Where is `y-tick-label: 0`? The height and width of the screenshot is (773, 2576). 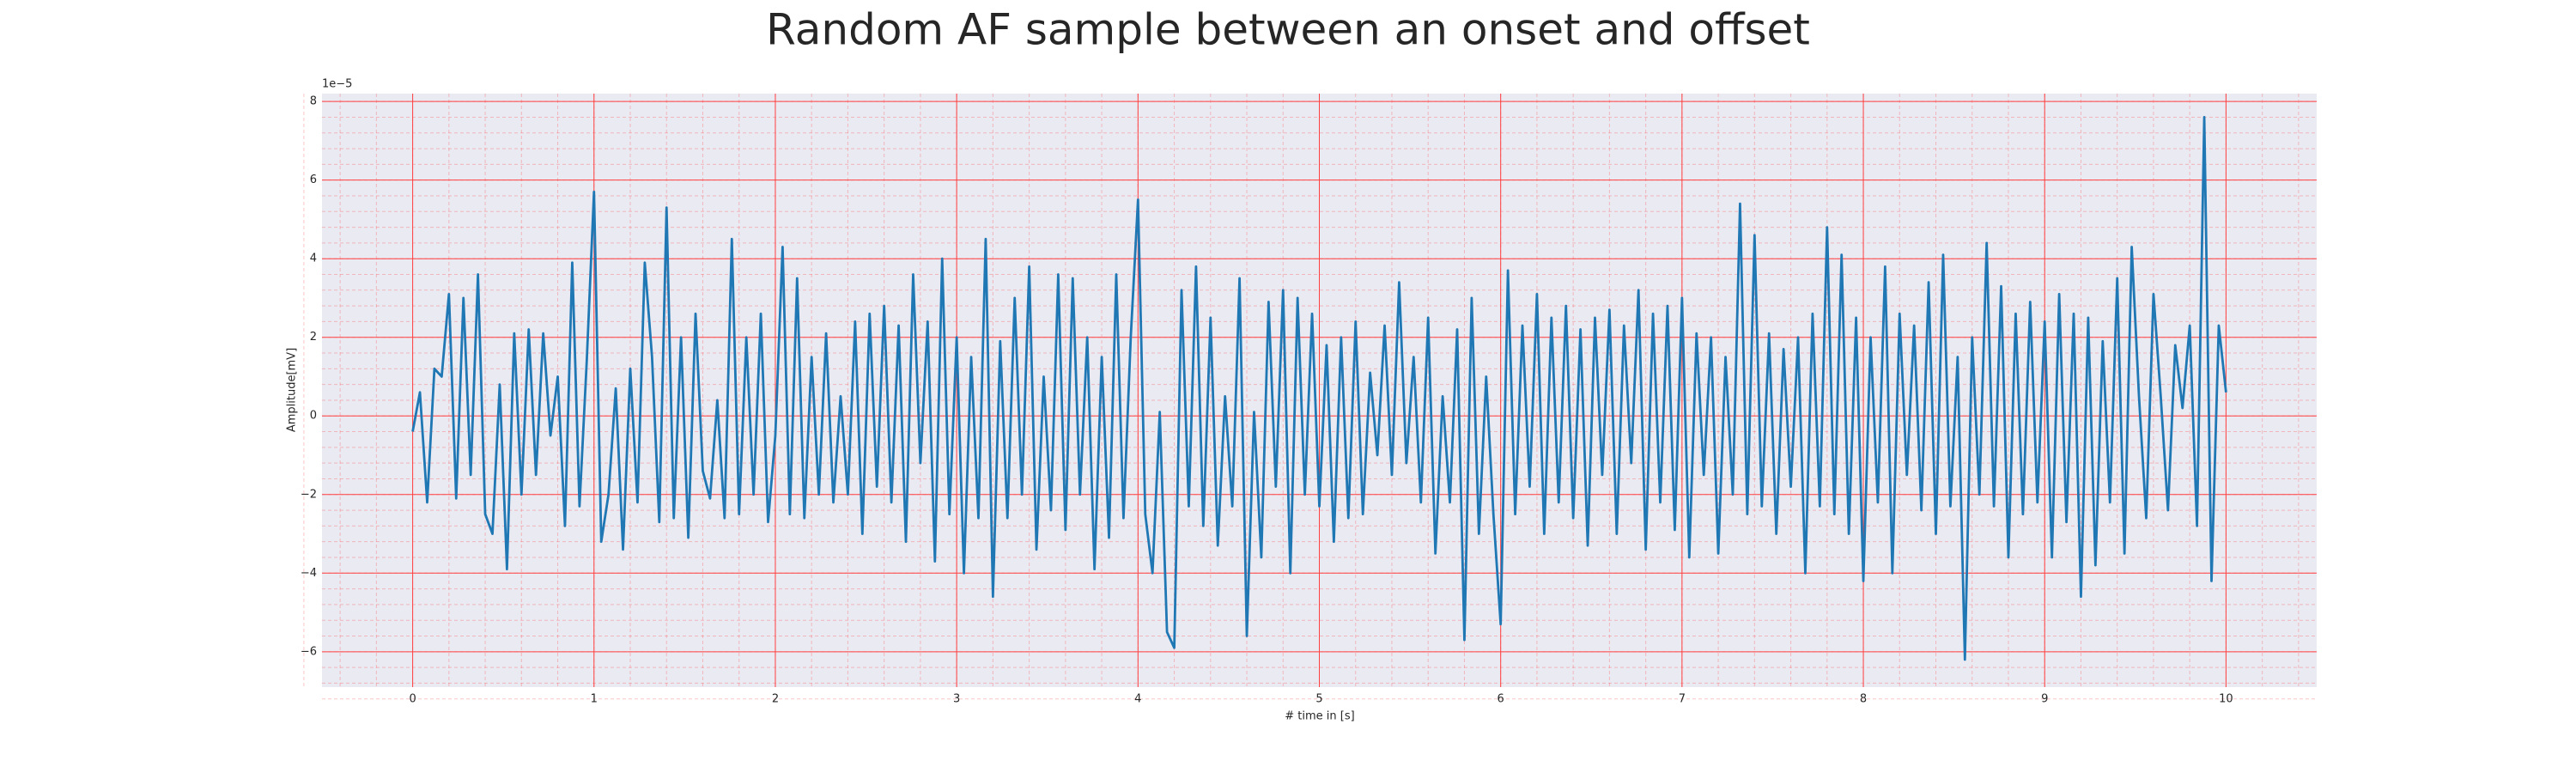
y-tick-label: 0 is located at coordinates (313, 416).